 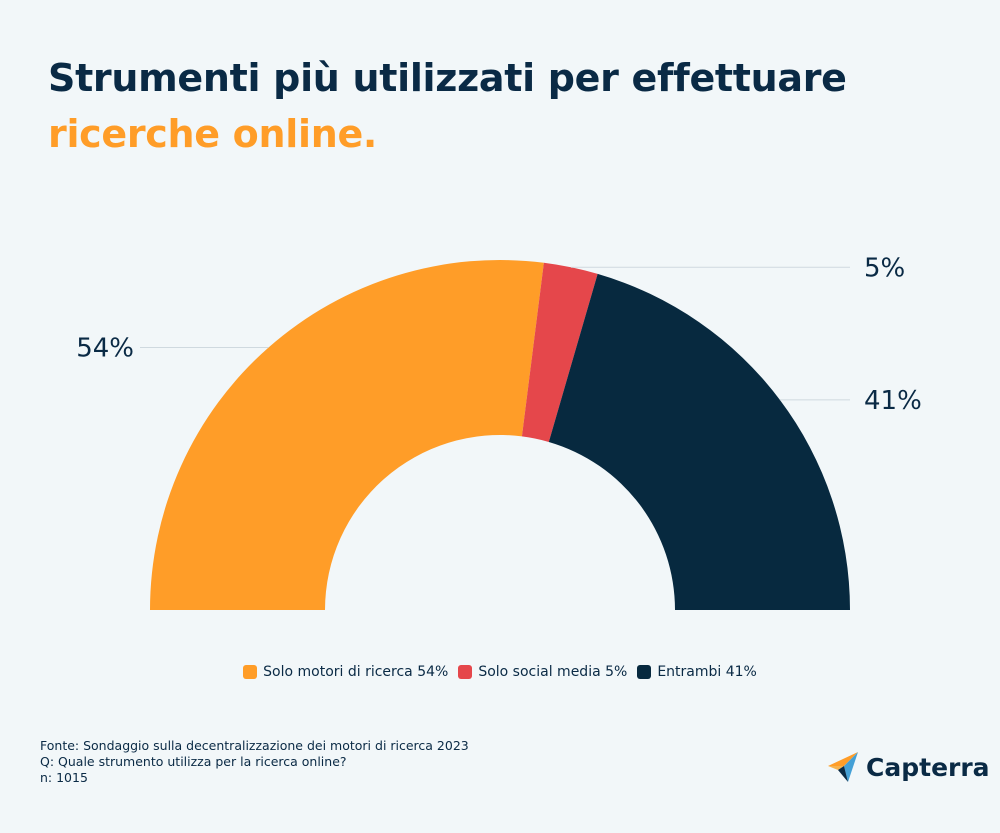 What do you see at coordinates (356, 672) in the screenshot?
I see `legend-label: Solo motori di ricerca 54%` at bounding box center [356, 672].